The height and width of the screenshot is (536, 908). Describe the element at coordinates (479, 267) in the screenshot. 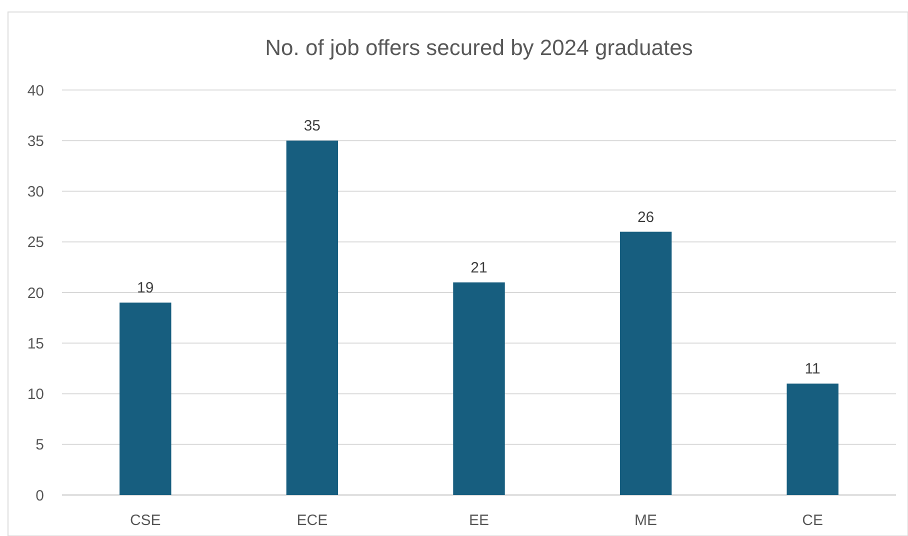

I see `data-label: 21` at that location.